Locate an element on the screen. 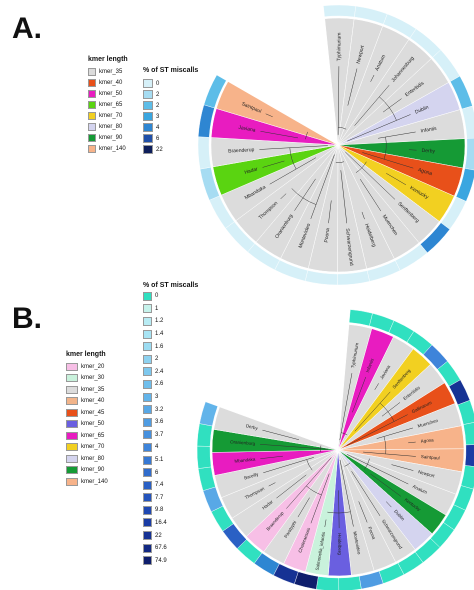 The width and height of the screenshot is (474, 590). tree-a-leaf-label: Typhimurium is located at coordinates (339, 47).